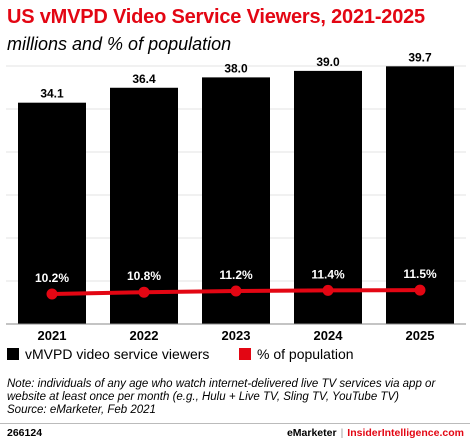 The image size is (470, 443). I want to click on legend-label-viewers: vMVPD video service viewers, so click(117, 354).